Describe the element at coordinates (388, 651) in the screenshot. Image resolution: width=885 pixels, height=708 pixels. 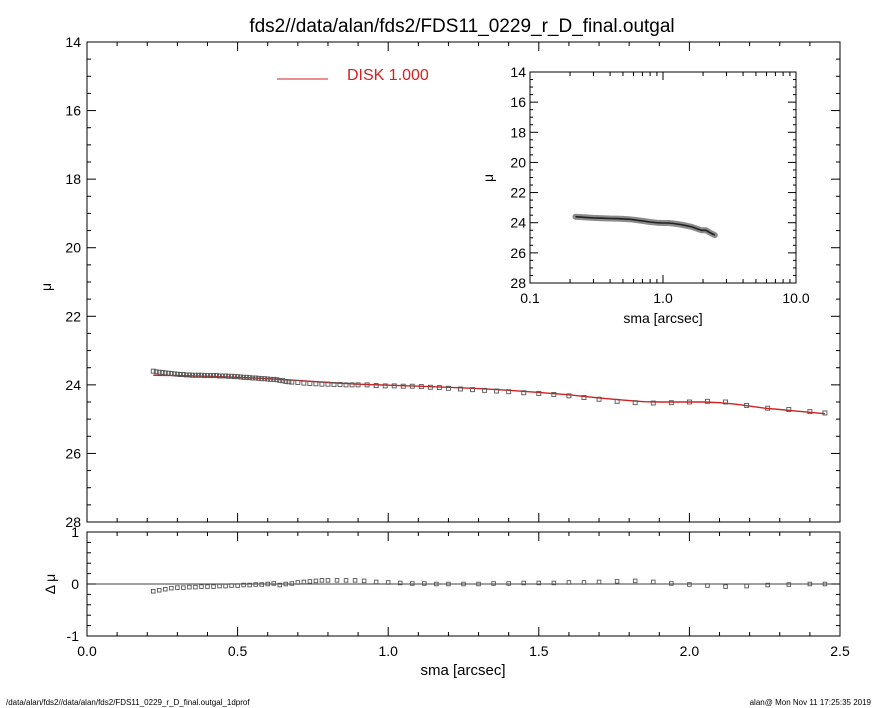
I see `residual-x-tick-label: 1.0` at that location.